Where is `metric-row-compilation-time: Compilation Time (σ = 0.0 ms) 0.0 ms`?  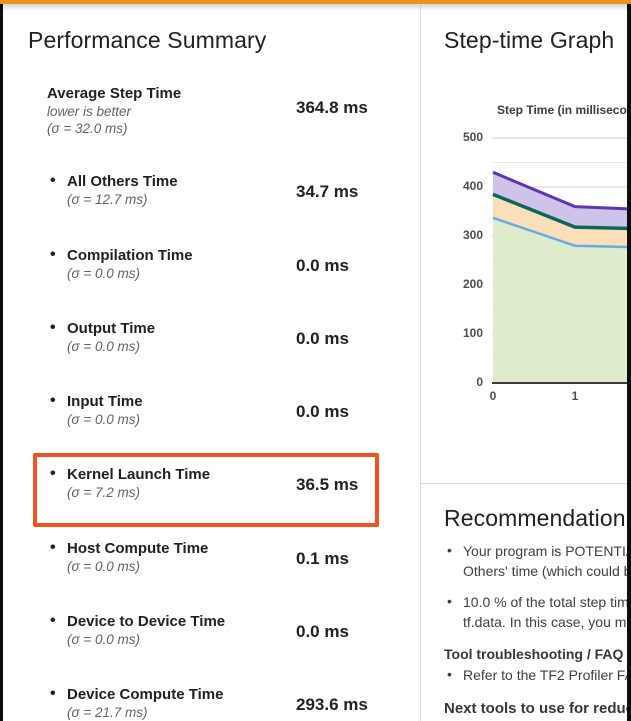
metric-row-compilation-time: Compilation Time (σ = 0.0 ms) 0.0 ms is located at coordinates (209, 263).